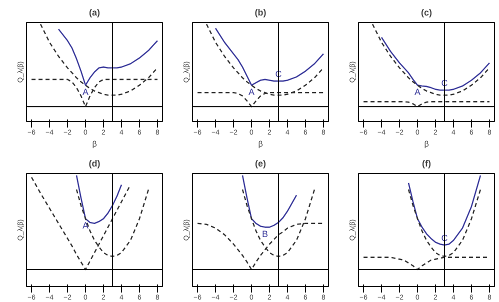 This screenshot has width=499, height=302. Describe the element at coordinates (94, 163) in the screenshot. I see `chart-title: (d)` at that location.